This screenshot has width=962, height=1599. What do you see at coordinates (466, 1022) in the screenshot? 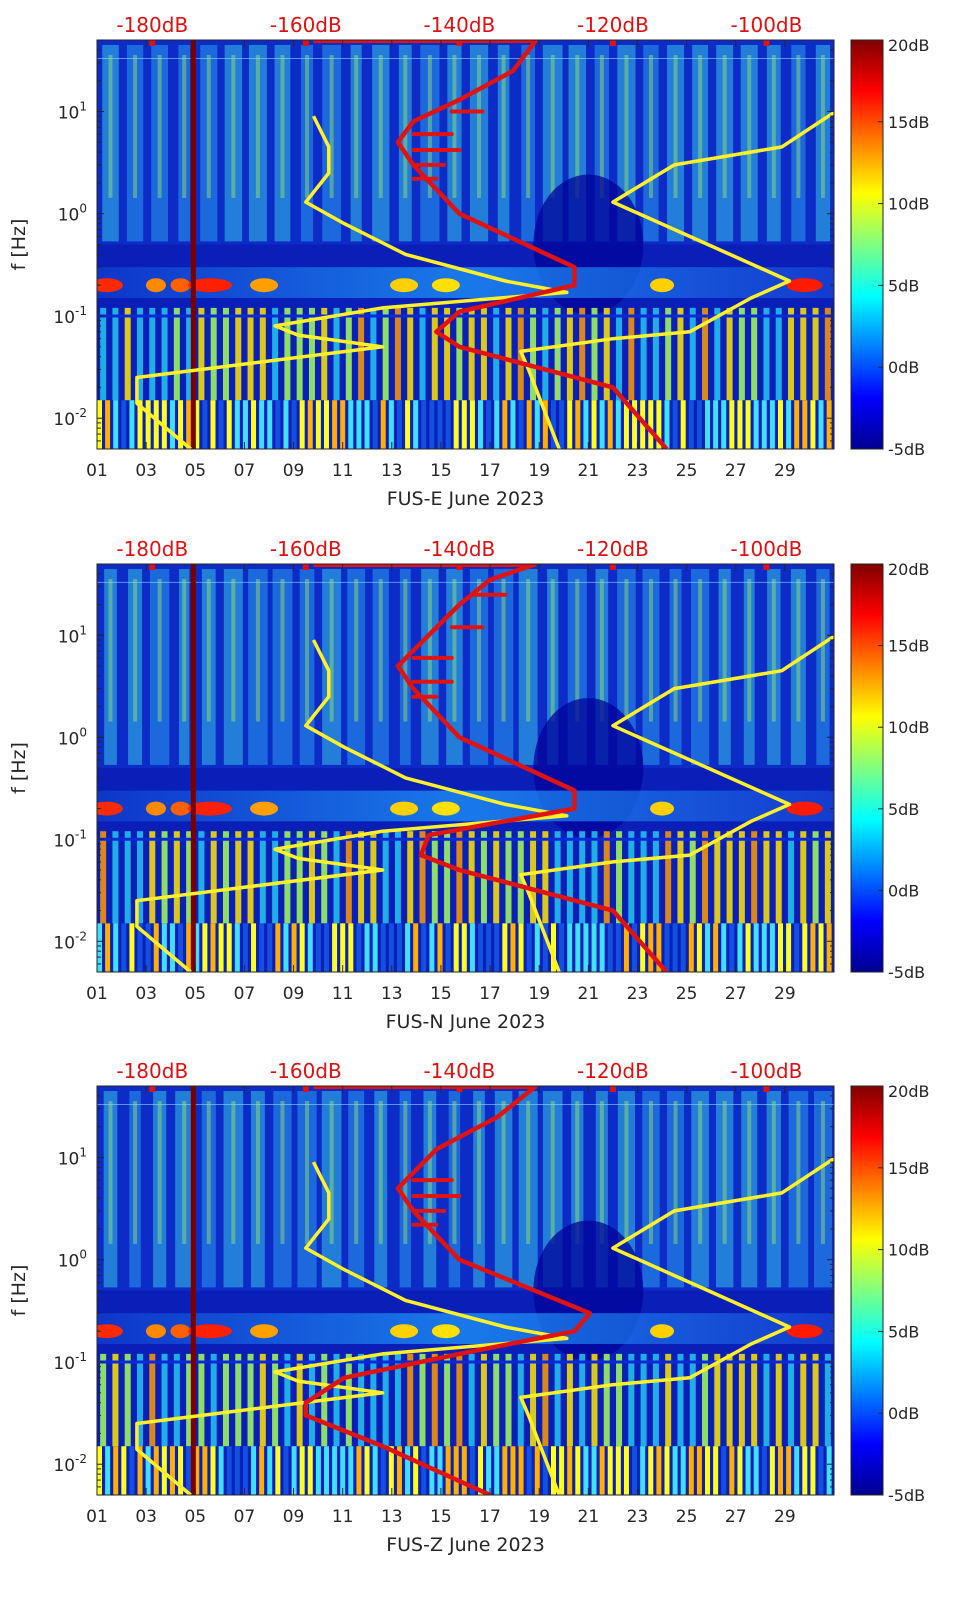
I see `x-axis-label: FUS-N June 2023` at bounding box center [466, 1022].